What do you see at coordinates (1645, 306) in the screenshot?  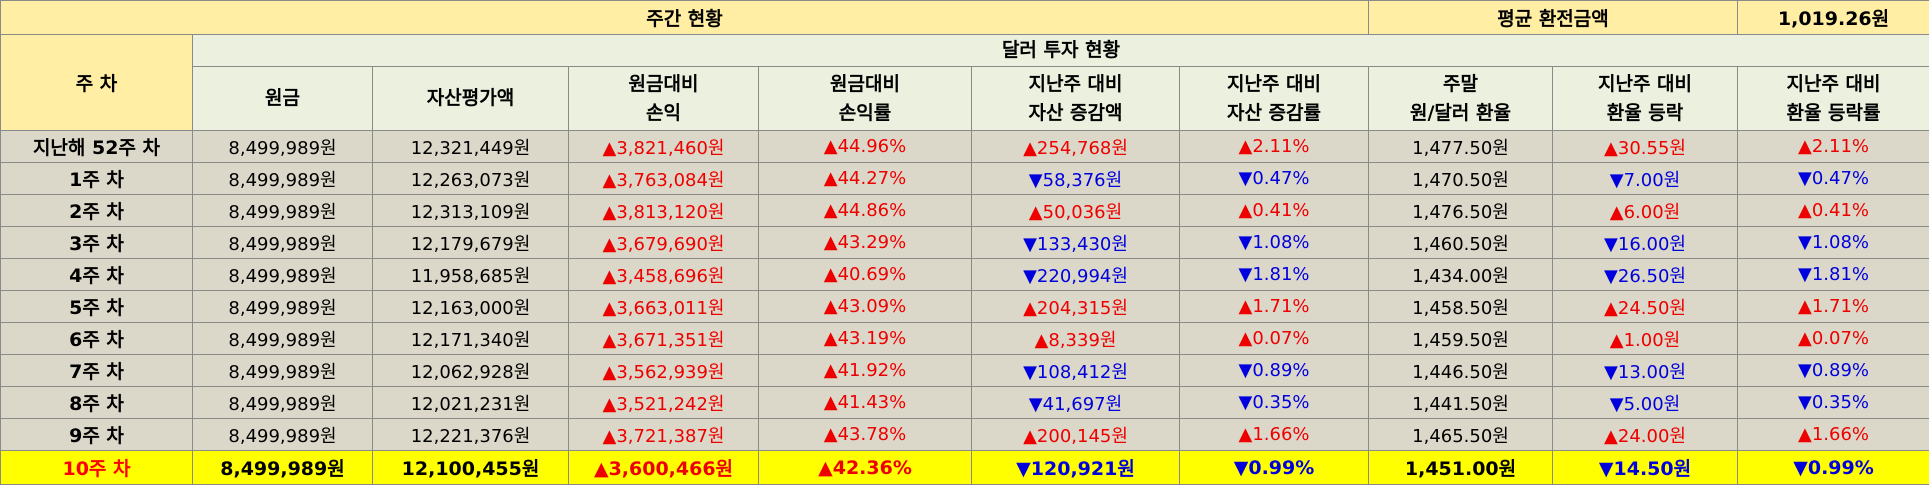 I see `fx-change-cell: ▲24.50원` at bounding box center [1645, 306].